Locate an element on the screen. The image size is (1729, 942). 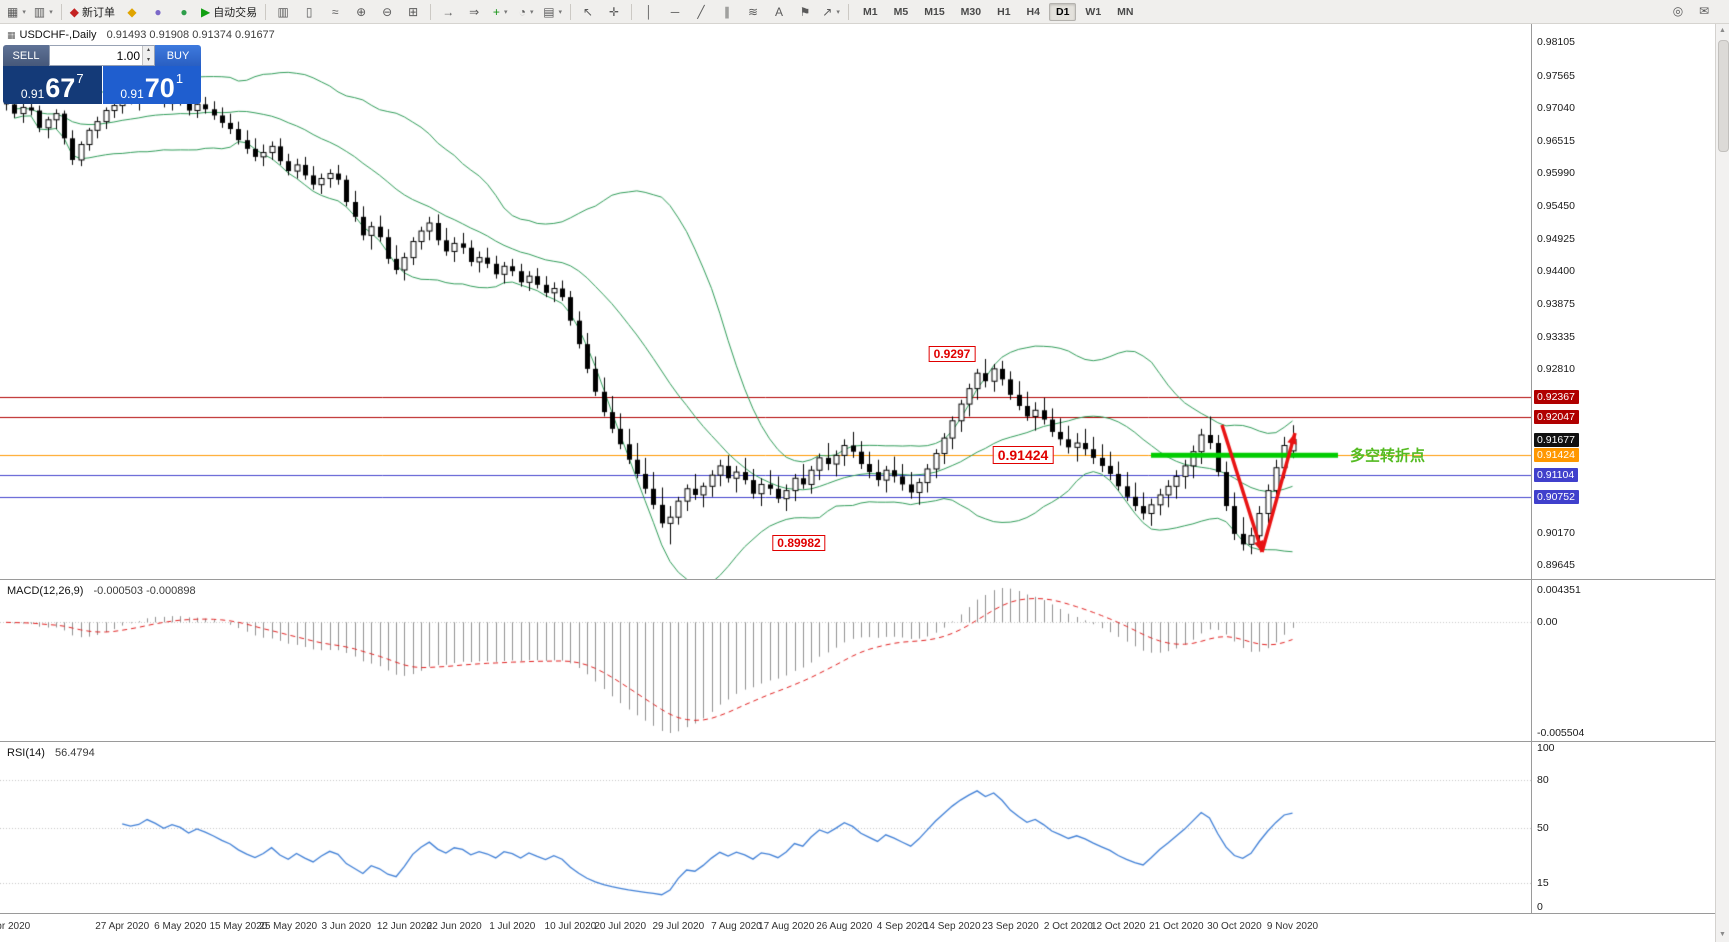
price-tick-label: 0.94925 is located at coordinates (1556, 238).